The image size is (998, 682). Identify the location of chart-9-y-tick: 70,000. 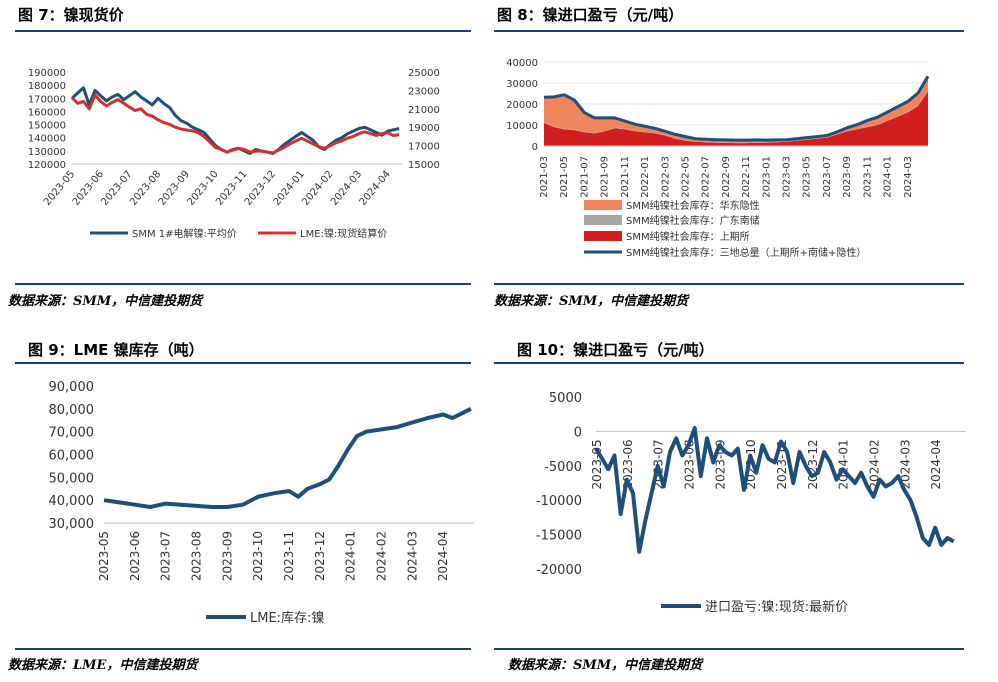
(72, 433).